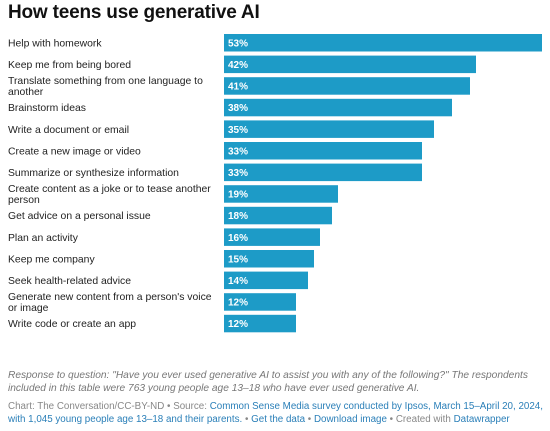 This screenshot has width=550, height=431. Describe the element at coordinates (47, 108) in the screenshot. I see `category-label: Brainstorm ideas` at that location.